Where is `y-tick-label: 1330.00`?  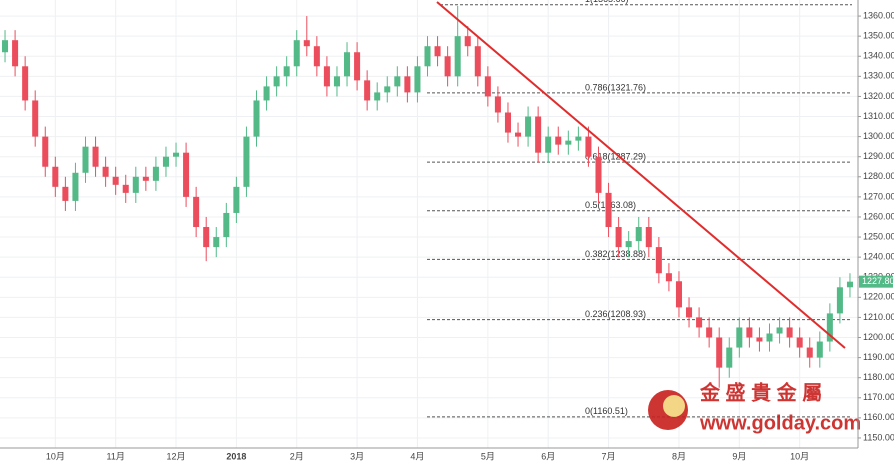 y-tick-label: 1330.00 is located at coordinates (878, 76).